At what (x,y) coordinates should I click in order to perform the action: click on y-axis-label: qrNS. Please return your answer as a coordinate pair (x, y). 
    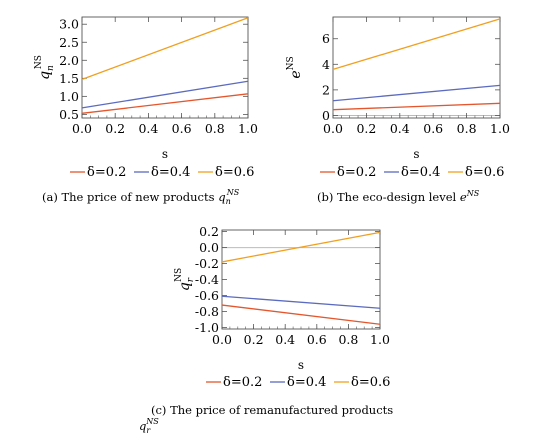
    Looking at the image, I should click on (185, 279).